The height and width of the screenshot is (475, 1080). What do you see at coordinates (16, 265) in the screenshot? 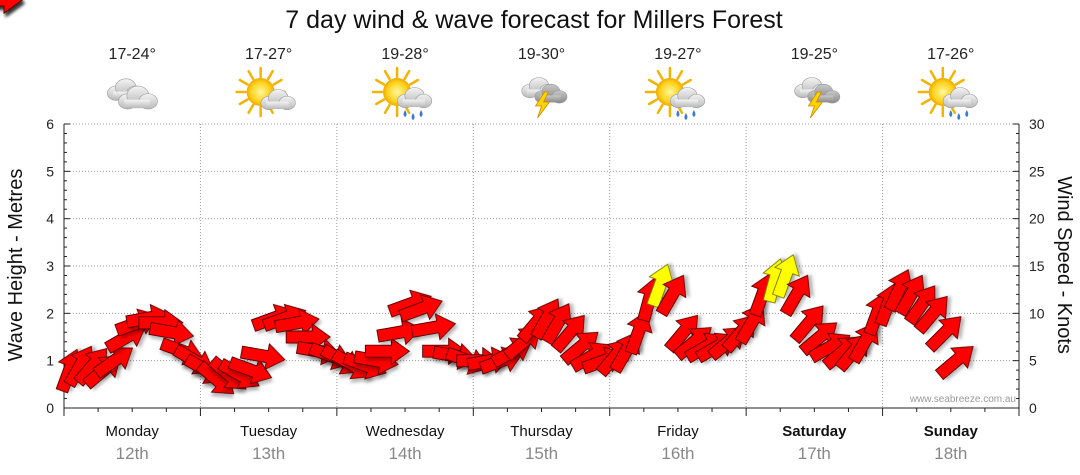
I see `y-axis-left-label: Wave Height - Metres` at bounding box center [16, 265].